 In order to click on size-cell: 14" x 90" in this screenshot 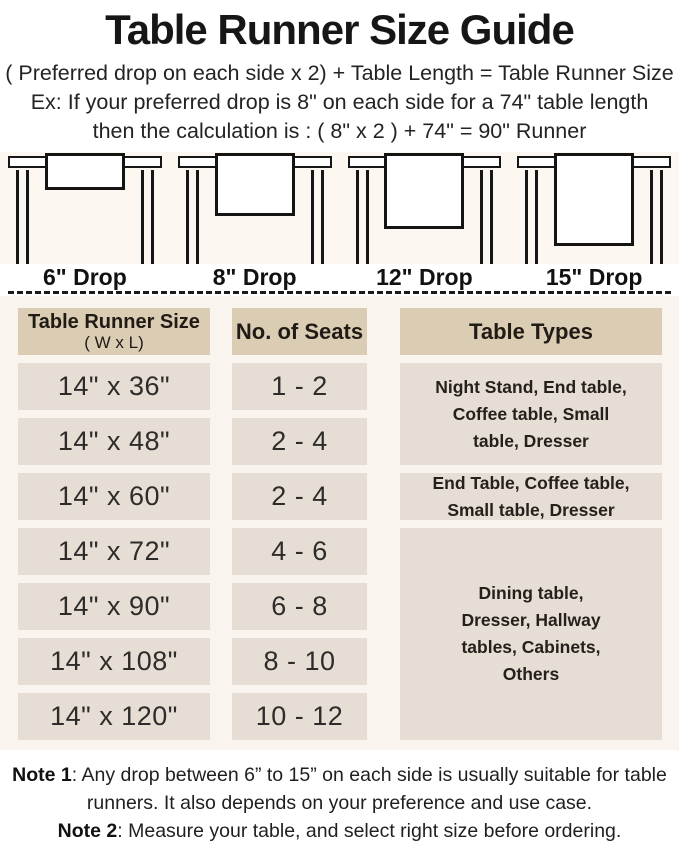, I will do `click(114, 606)`.